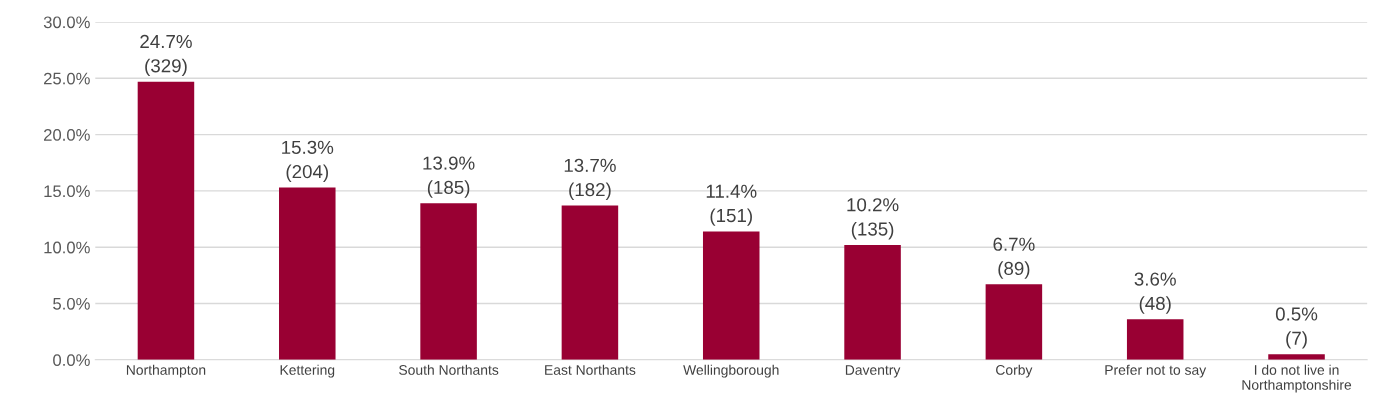 The width and height of the screenshot is (1381, 415). What do you see at coordinates (1297, 378) in the screenshot?
I see `x-tick-label: I do not live in Northamptonshire` at bounding box center [1297, 378].